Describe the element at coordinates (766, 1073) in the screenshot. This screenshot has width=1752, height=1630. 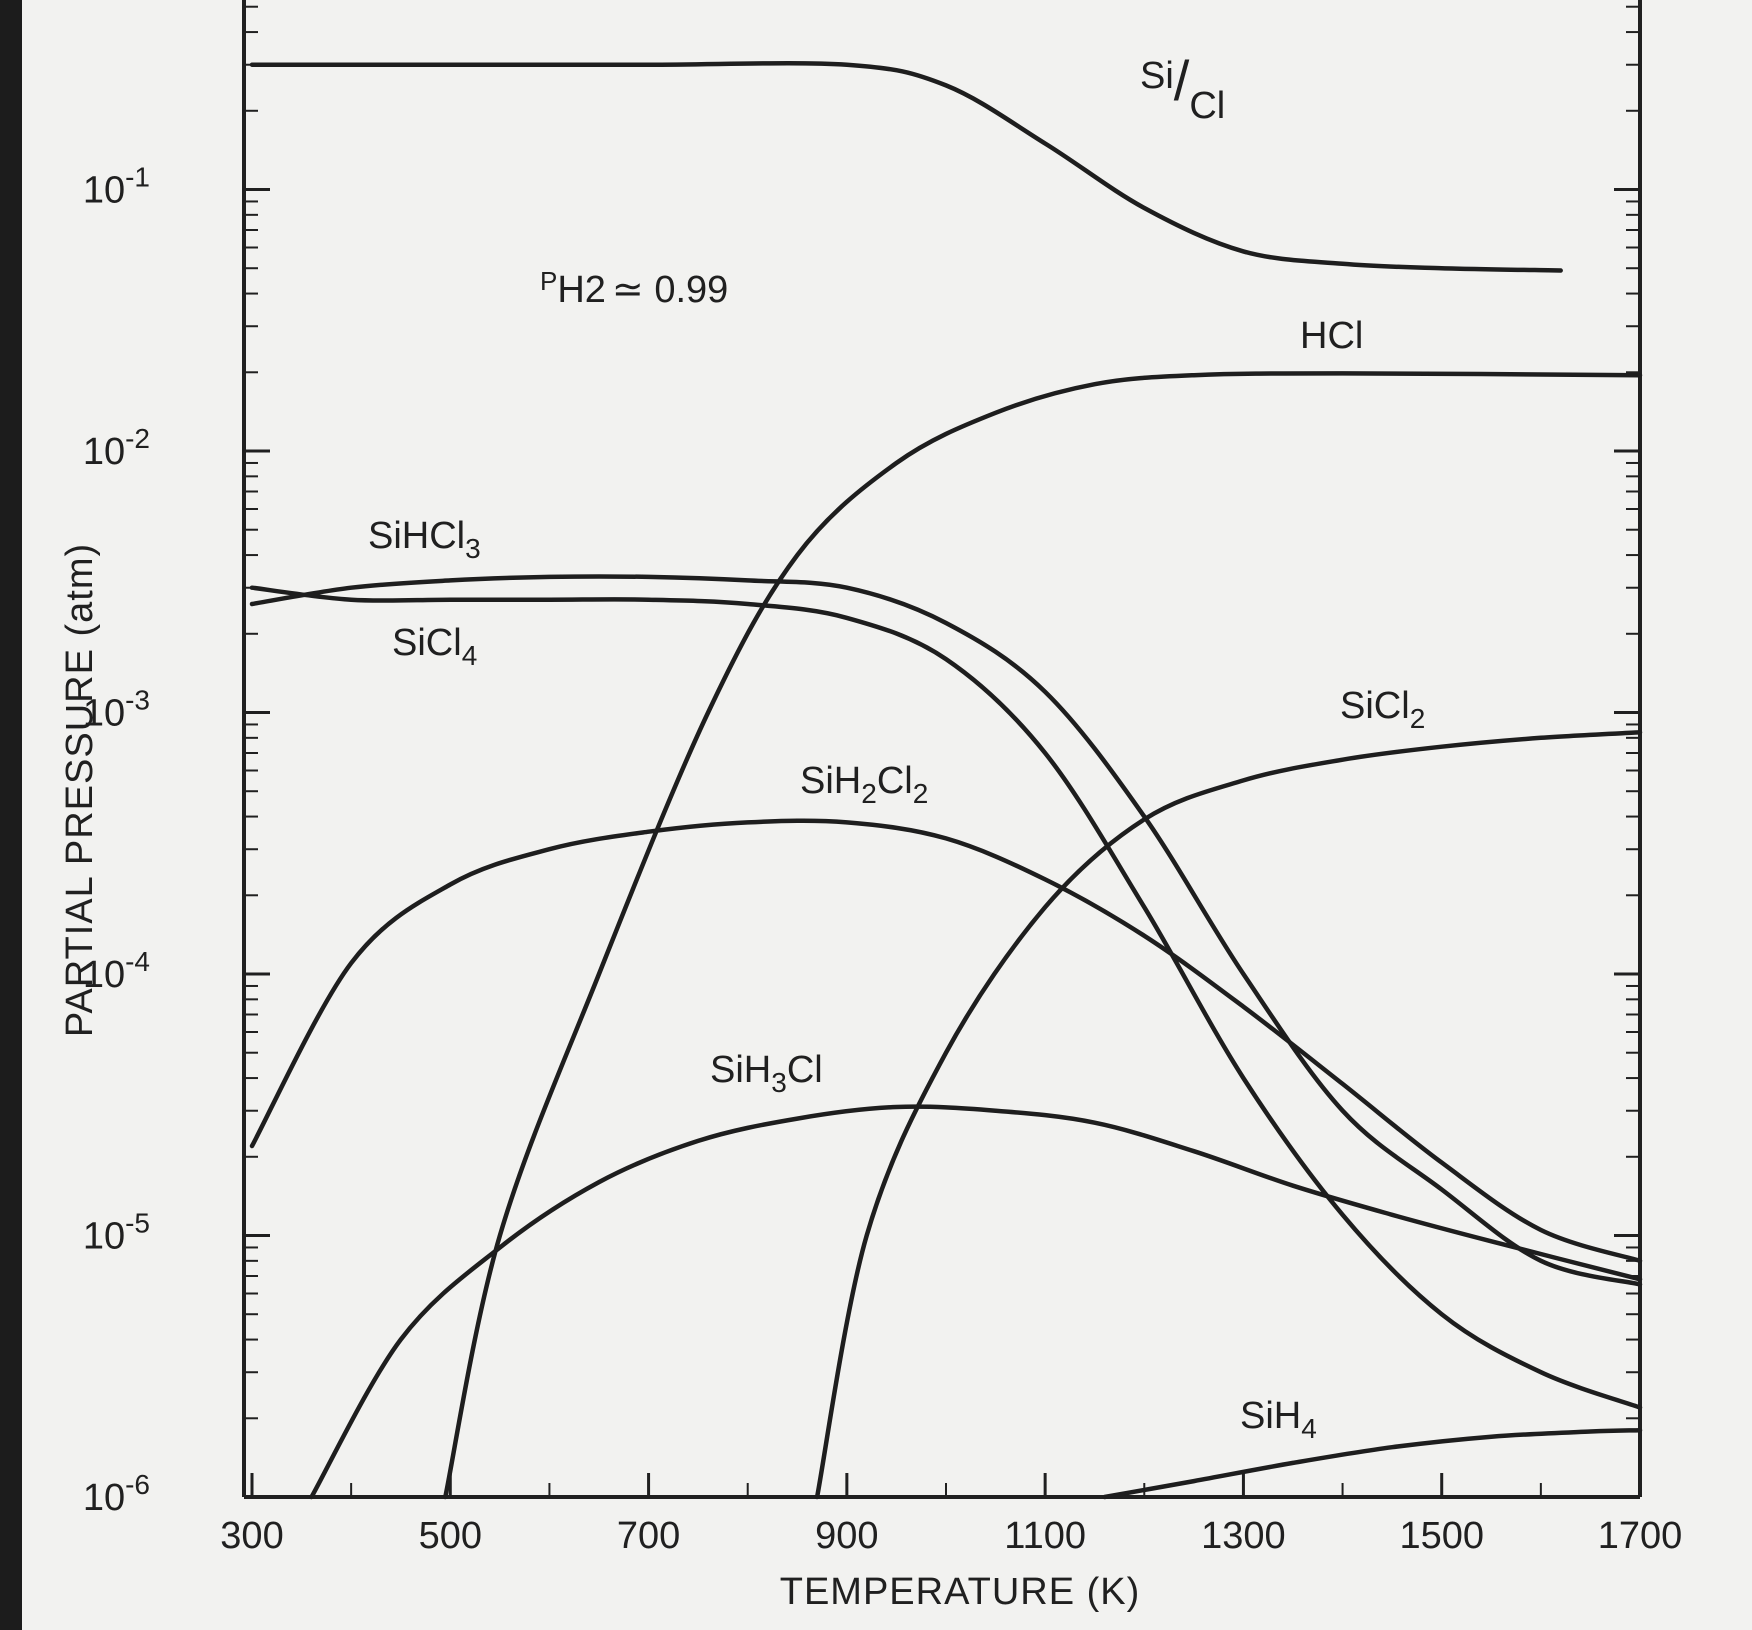
I see `series-sih3cl-label: SiH3Cl` at that location.